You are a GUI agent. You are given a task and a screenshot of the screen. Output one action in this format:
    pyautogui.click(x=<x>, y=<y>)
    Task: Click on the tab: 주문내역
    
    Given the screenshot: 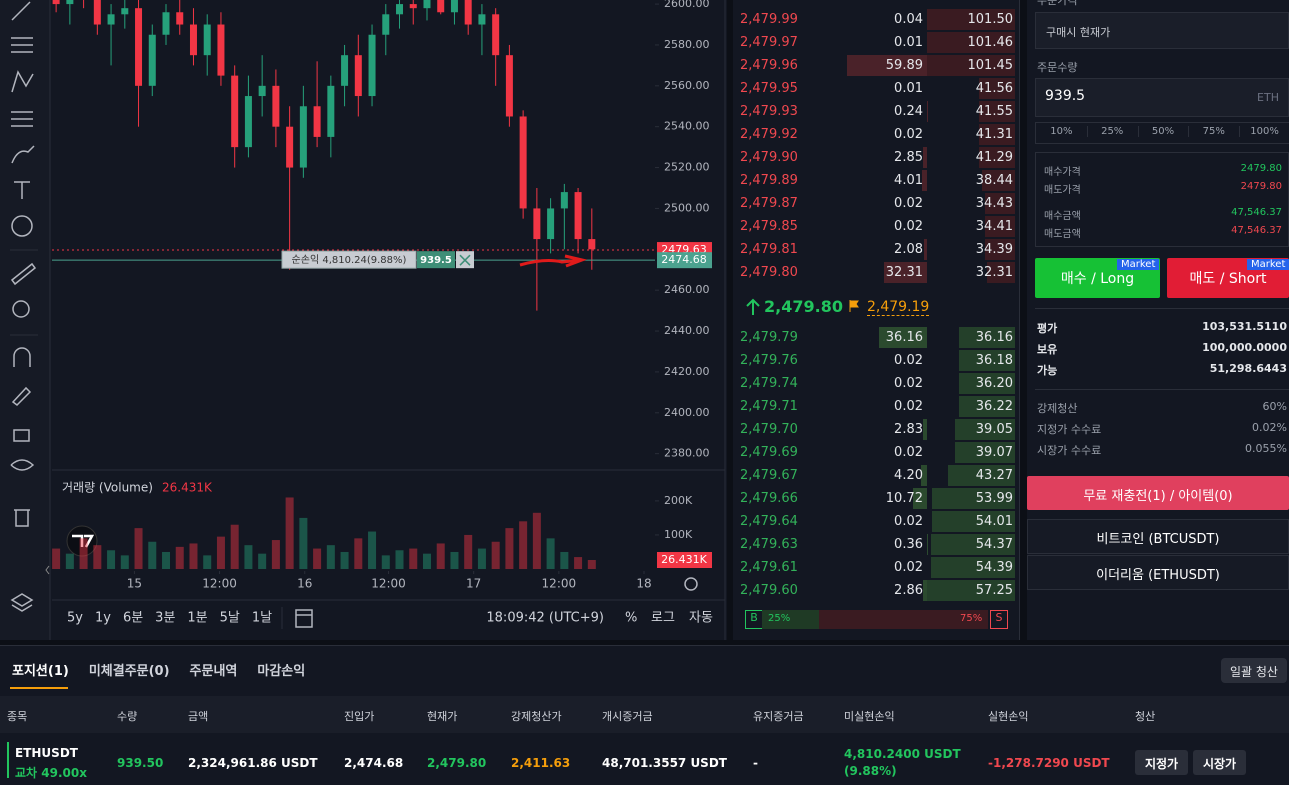 What is the action you would take?
    pyautogui.click(x=213, y=671)
    